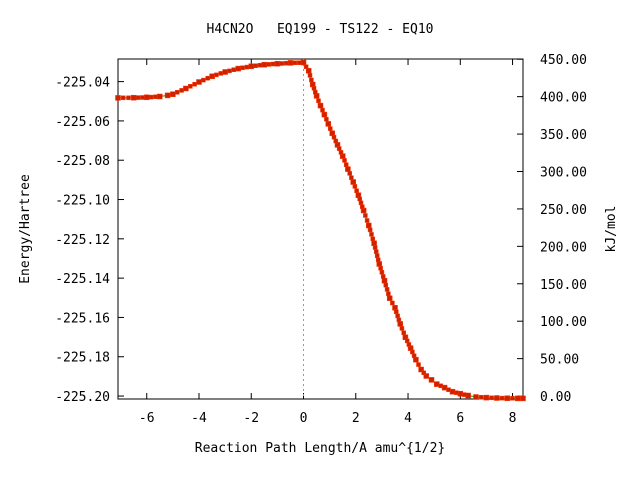 Image resolution: width=640 pixels, height=480 pixels. What do you see at coordinates (563, 60) in the screenshot?
I see `y2-tick-label: 450.00` at bounding box center [563, 60].